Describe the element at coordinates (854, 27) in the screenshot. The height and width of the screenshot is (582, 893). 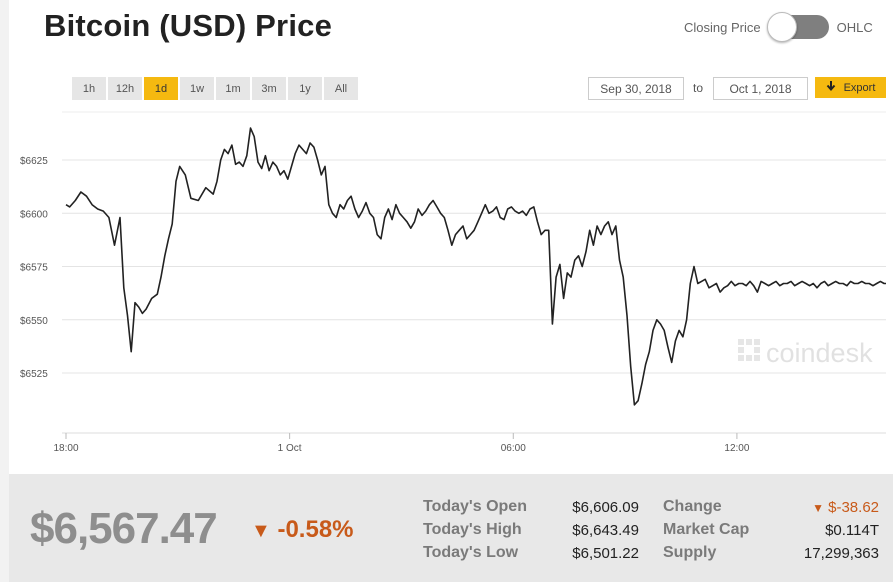
I see `ohlc-label: OHLC` at that location.